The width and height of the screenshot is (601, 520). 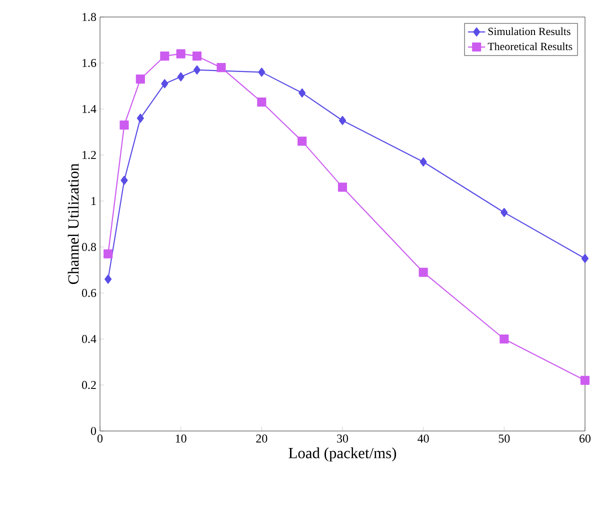 I want to click on x-tick-label: 40, so click(x=423, y=438).